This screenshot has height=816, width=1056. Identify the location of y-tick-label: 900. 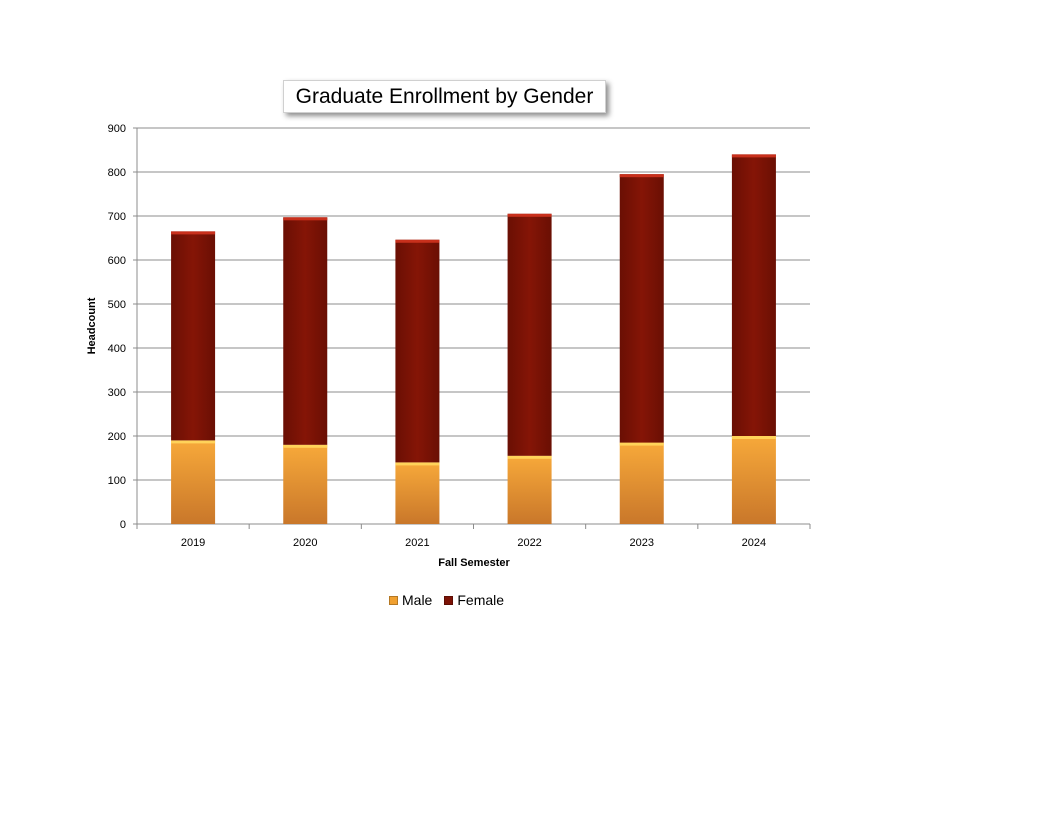
(117, 129).